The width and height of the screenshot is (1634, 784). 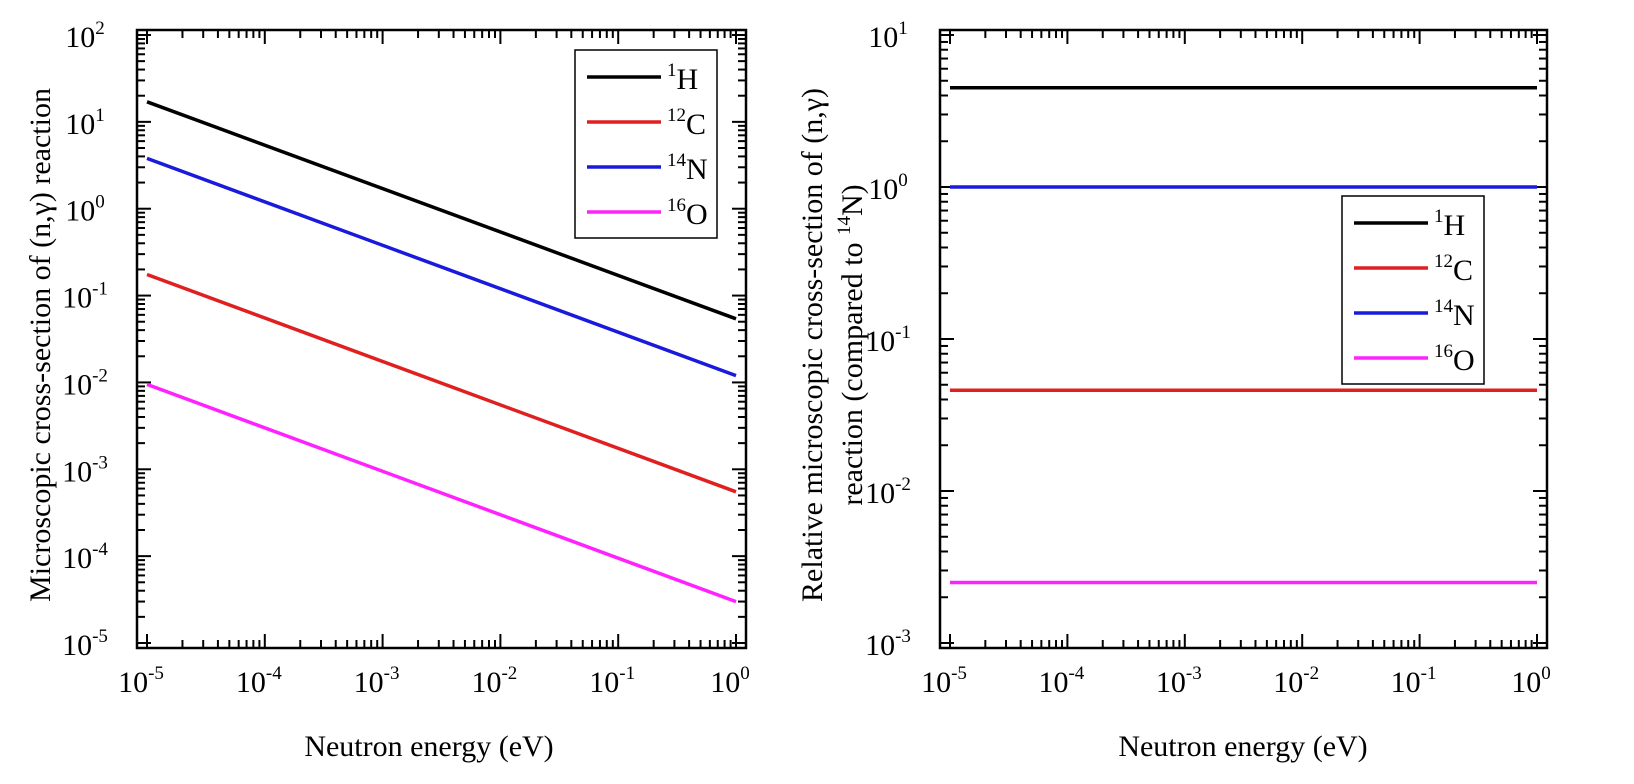 I want to click on y-axis-title-line2-suffix: N), so click(x=852, y=200).